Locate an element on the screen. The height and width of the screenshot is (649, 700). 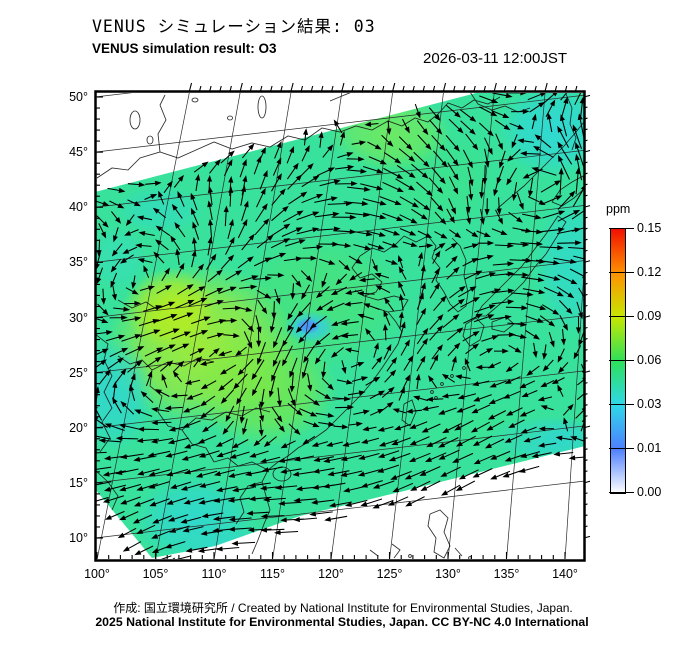
colorbar-tick-label: 0.09 is located at coordinates (649, 315).